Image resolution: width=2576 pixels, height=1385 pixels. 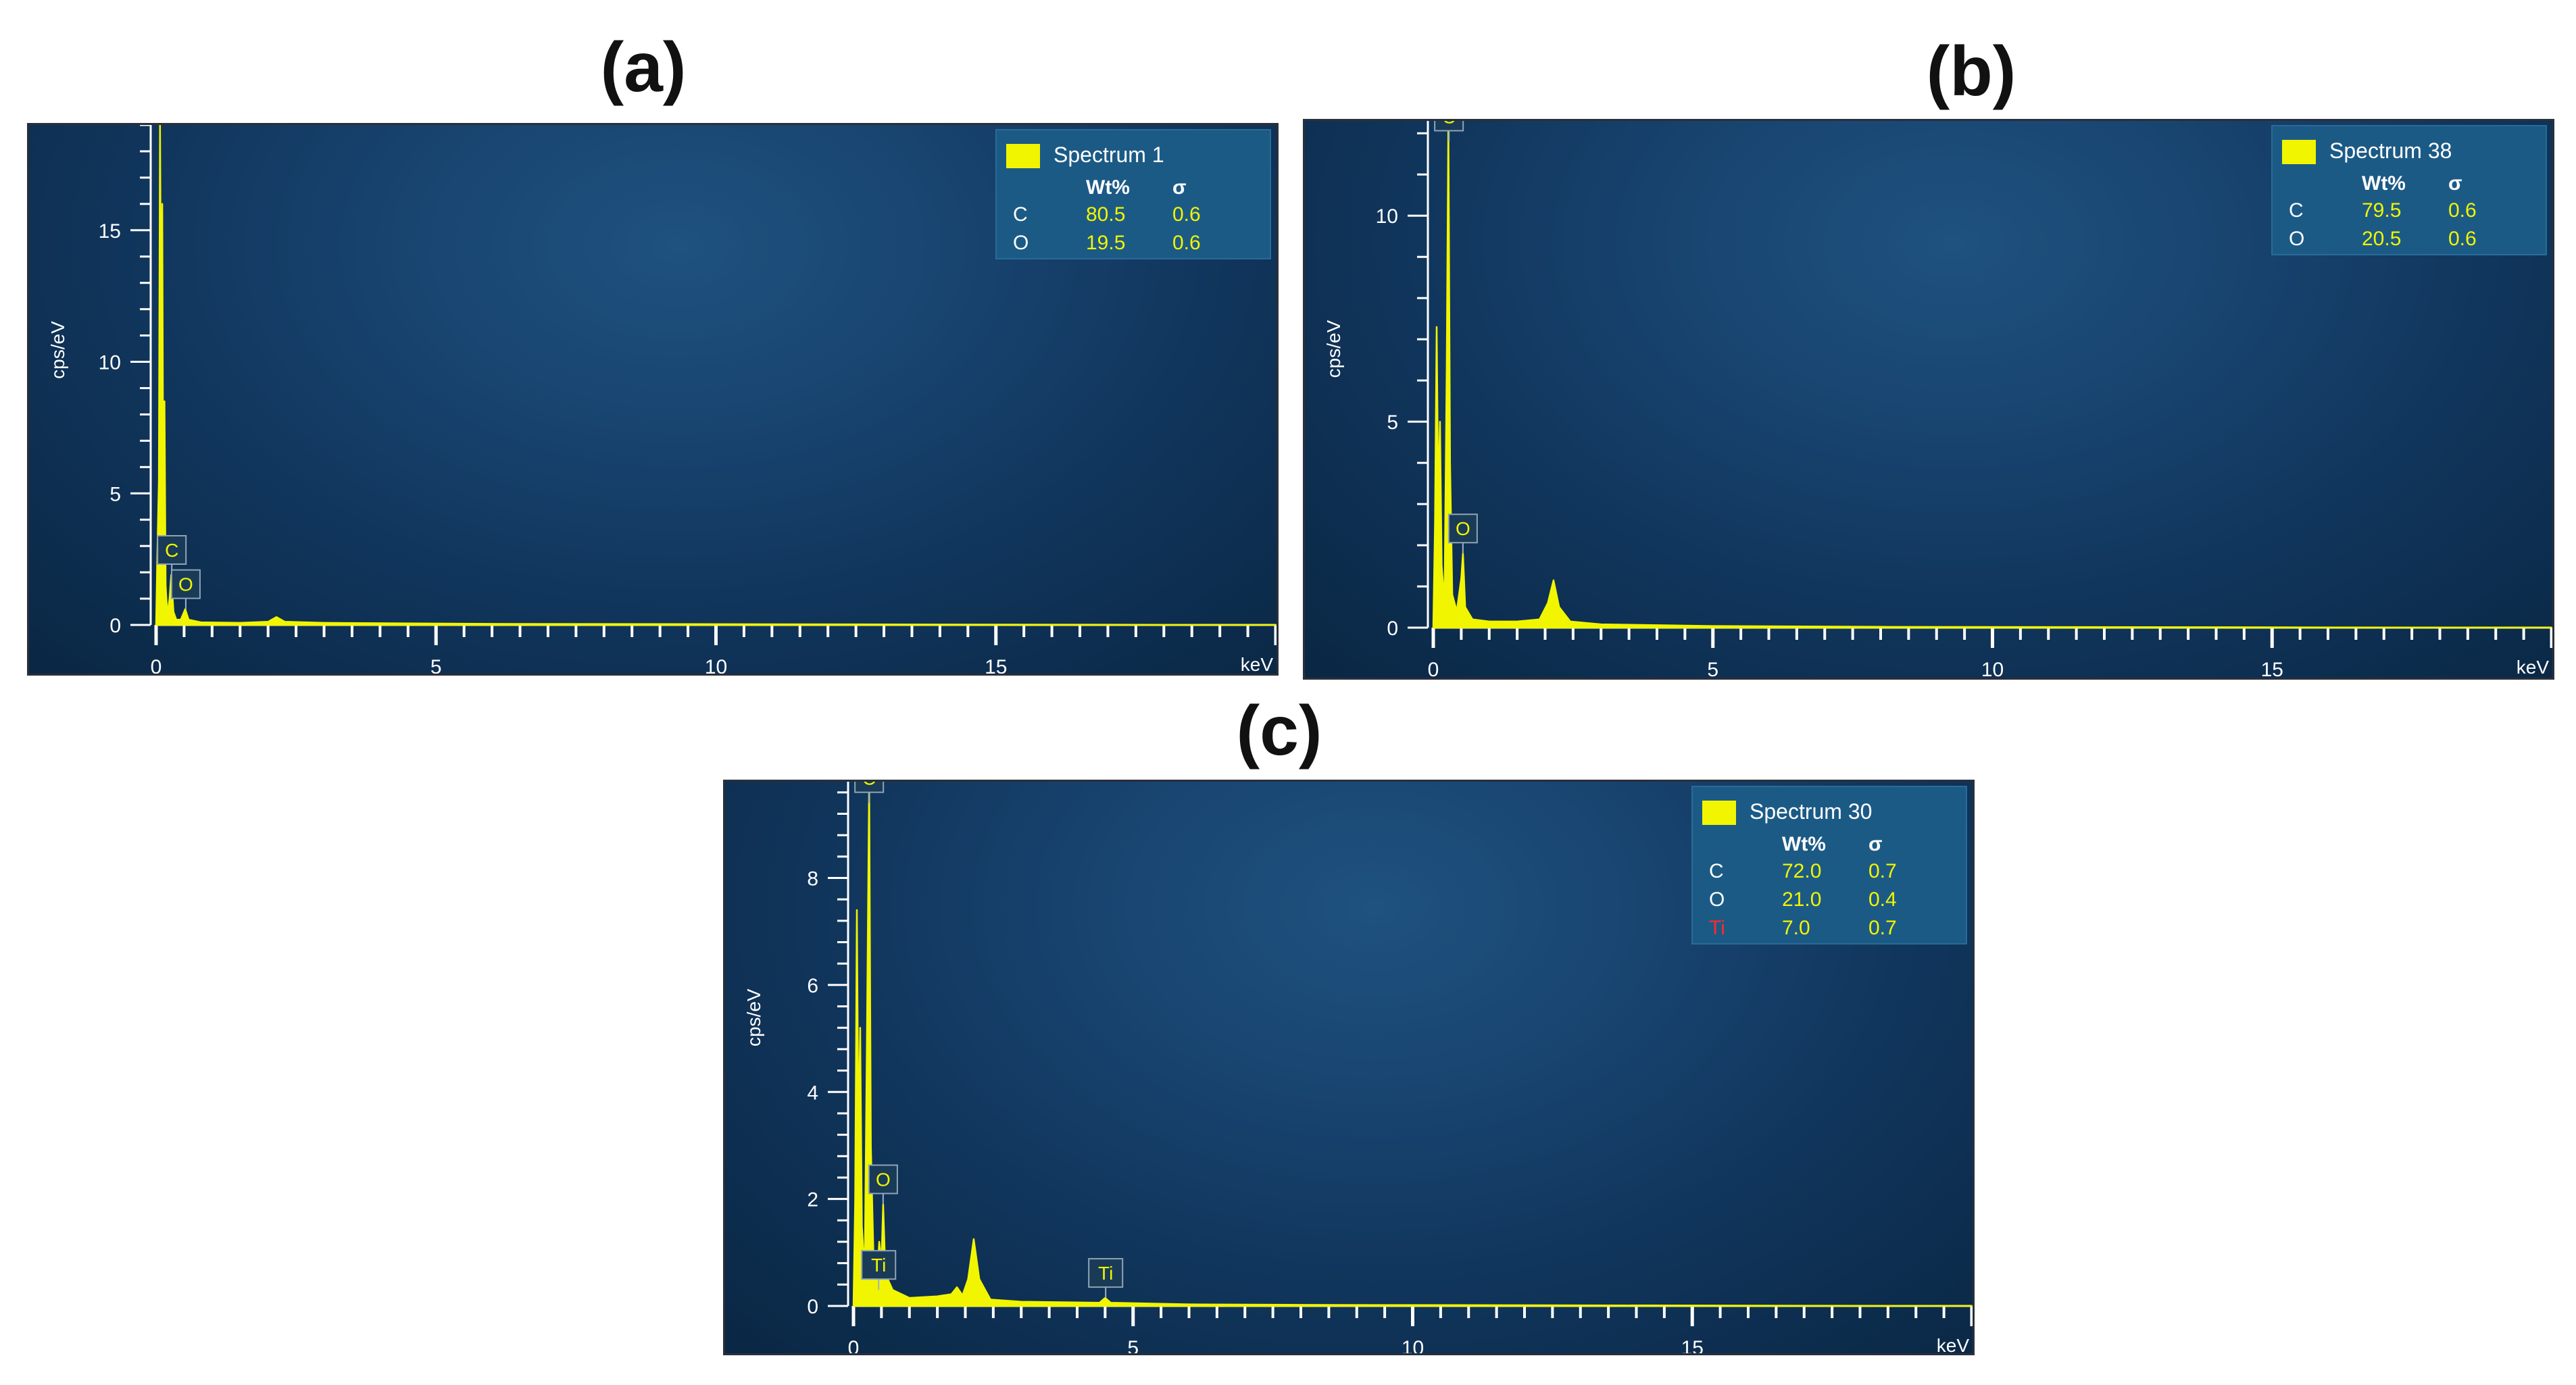 I want to click on legend-row: O 20.5 0.6, so click(x=2410, y=241).